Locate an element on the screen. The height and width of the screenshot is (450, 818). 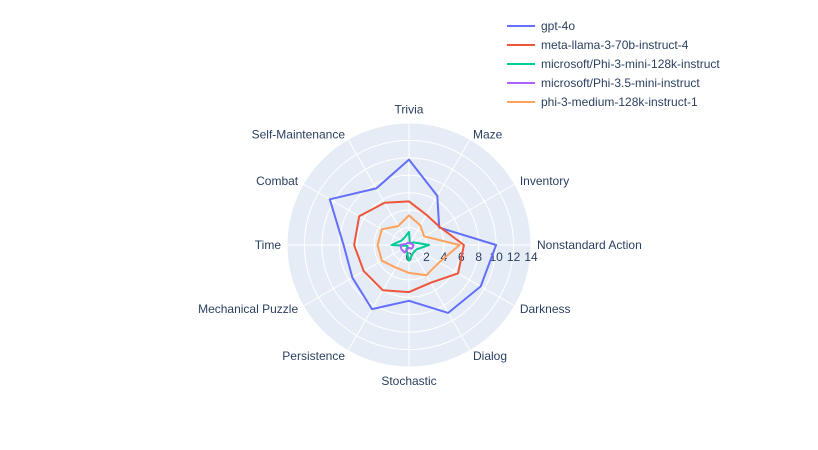
axis-label-darkness: Darkness is located at coordinates (545, 309).